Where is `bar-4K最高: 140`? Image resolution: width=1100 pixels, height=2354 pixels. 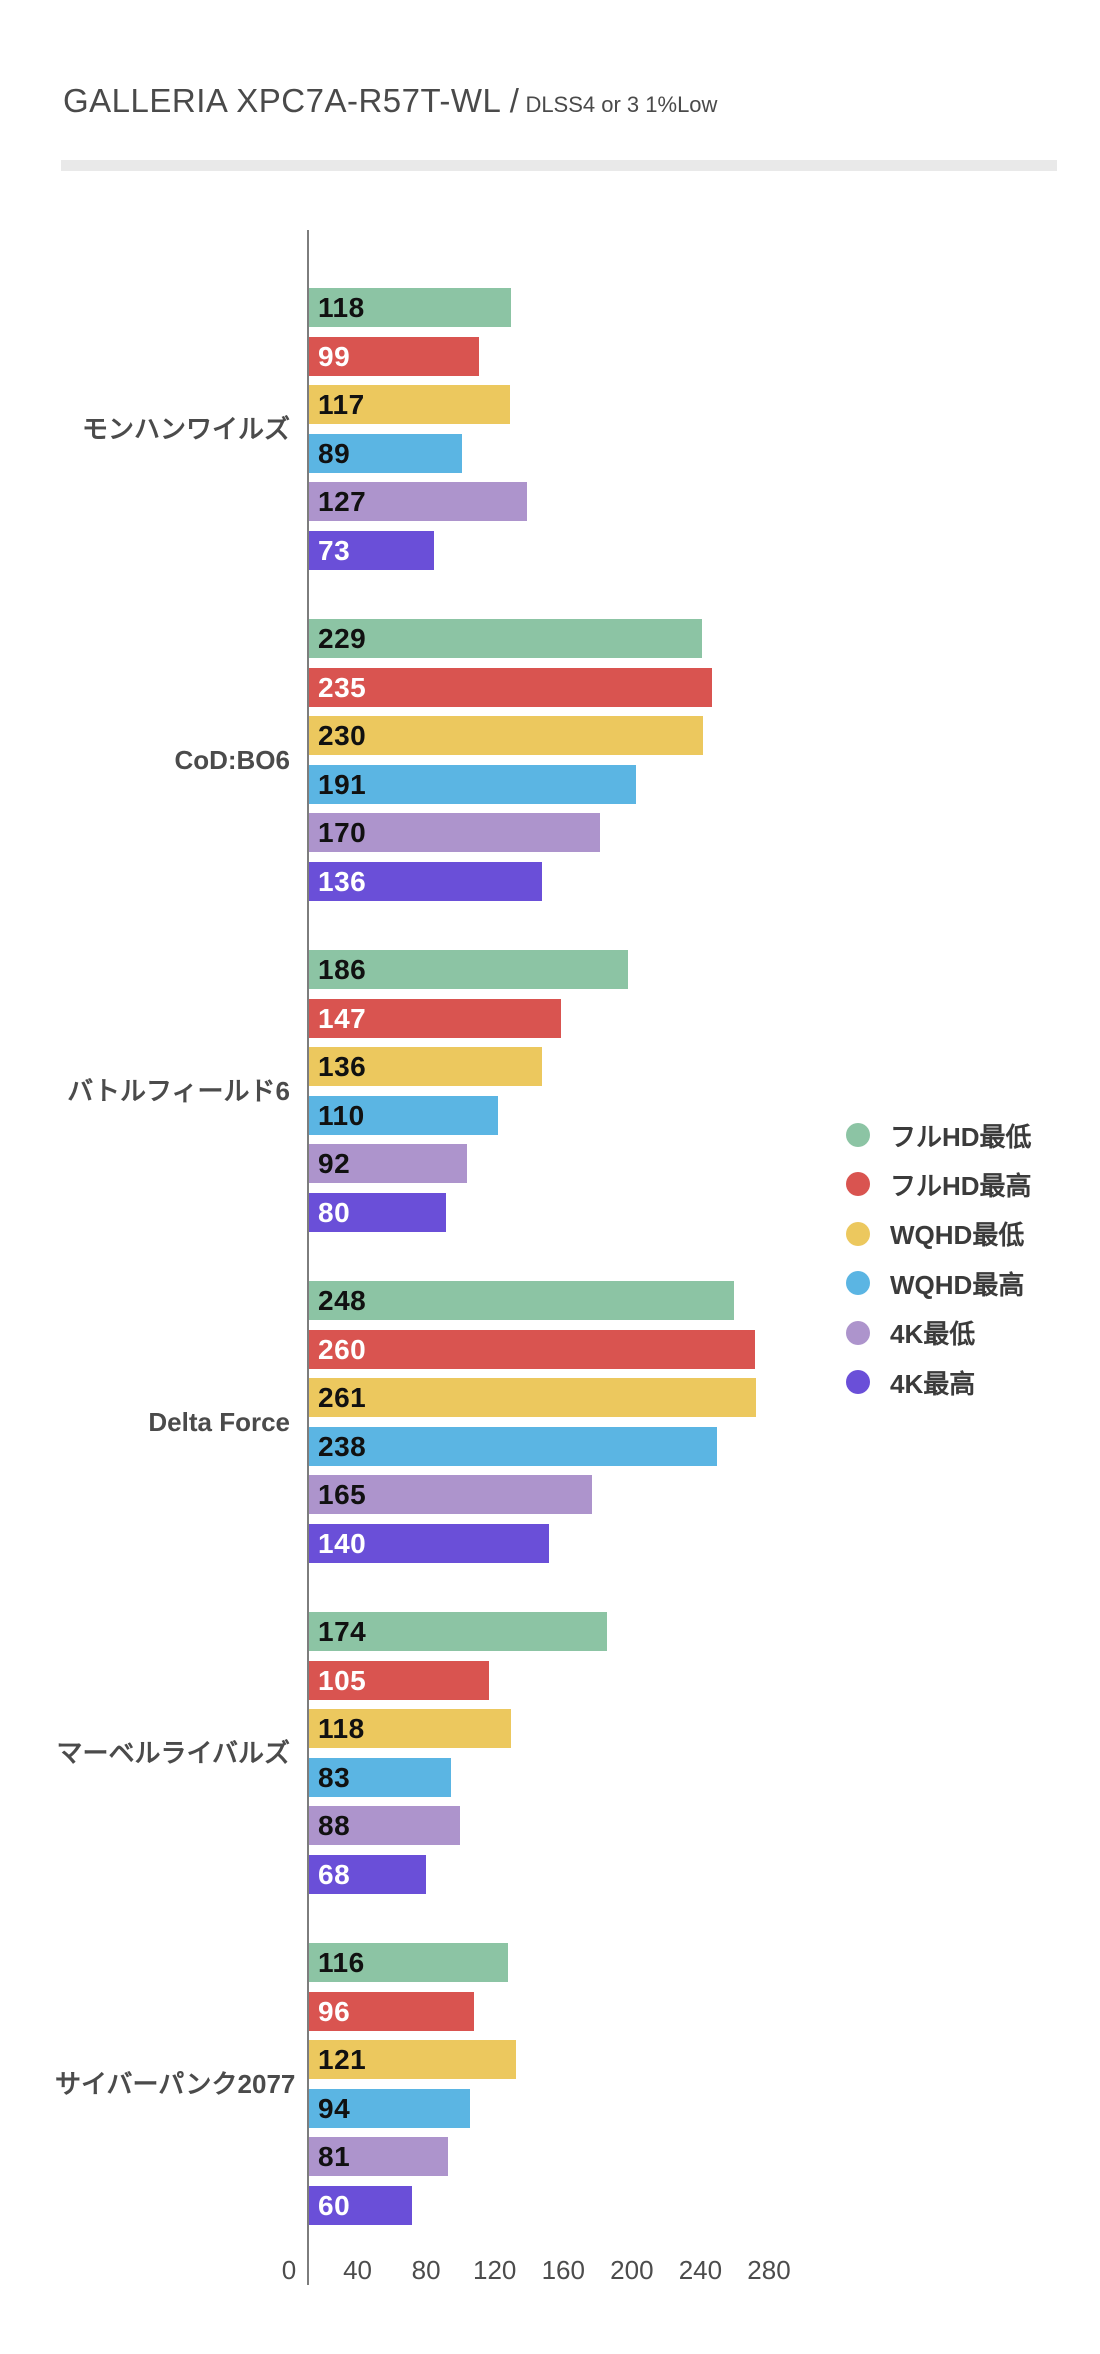 bar-4K最高: 140 is located at coordinates (429, 1543).